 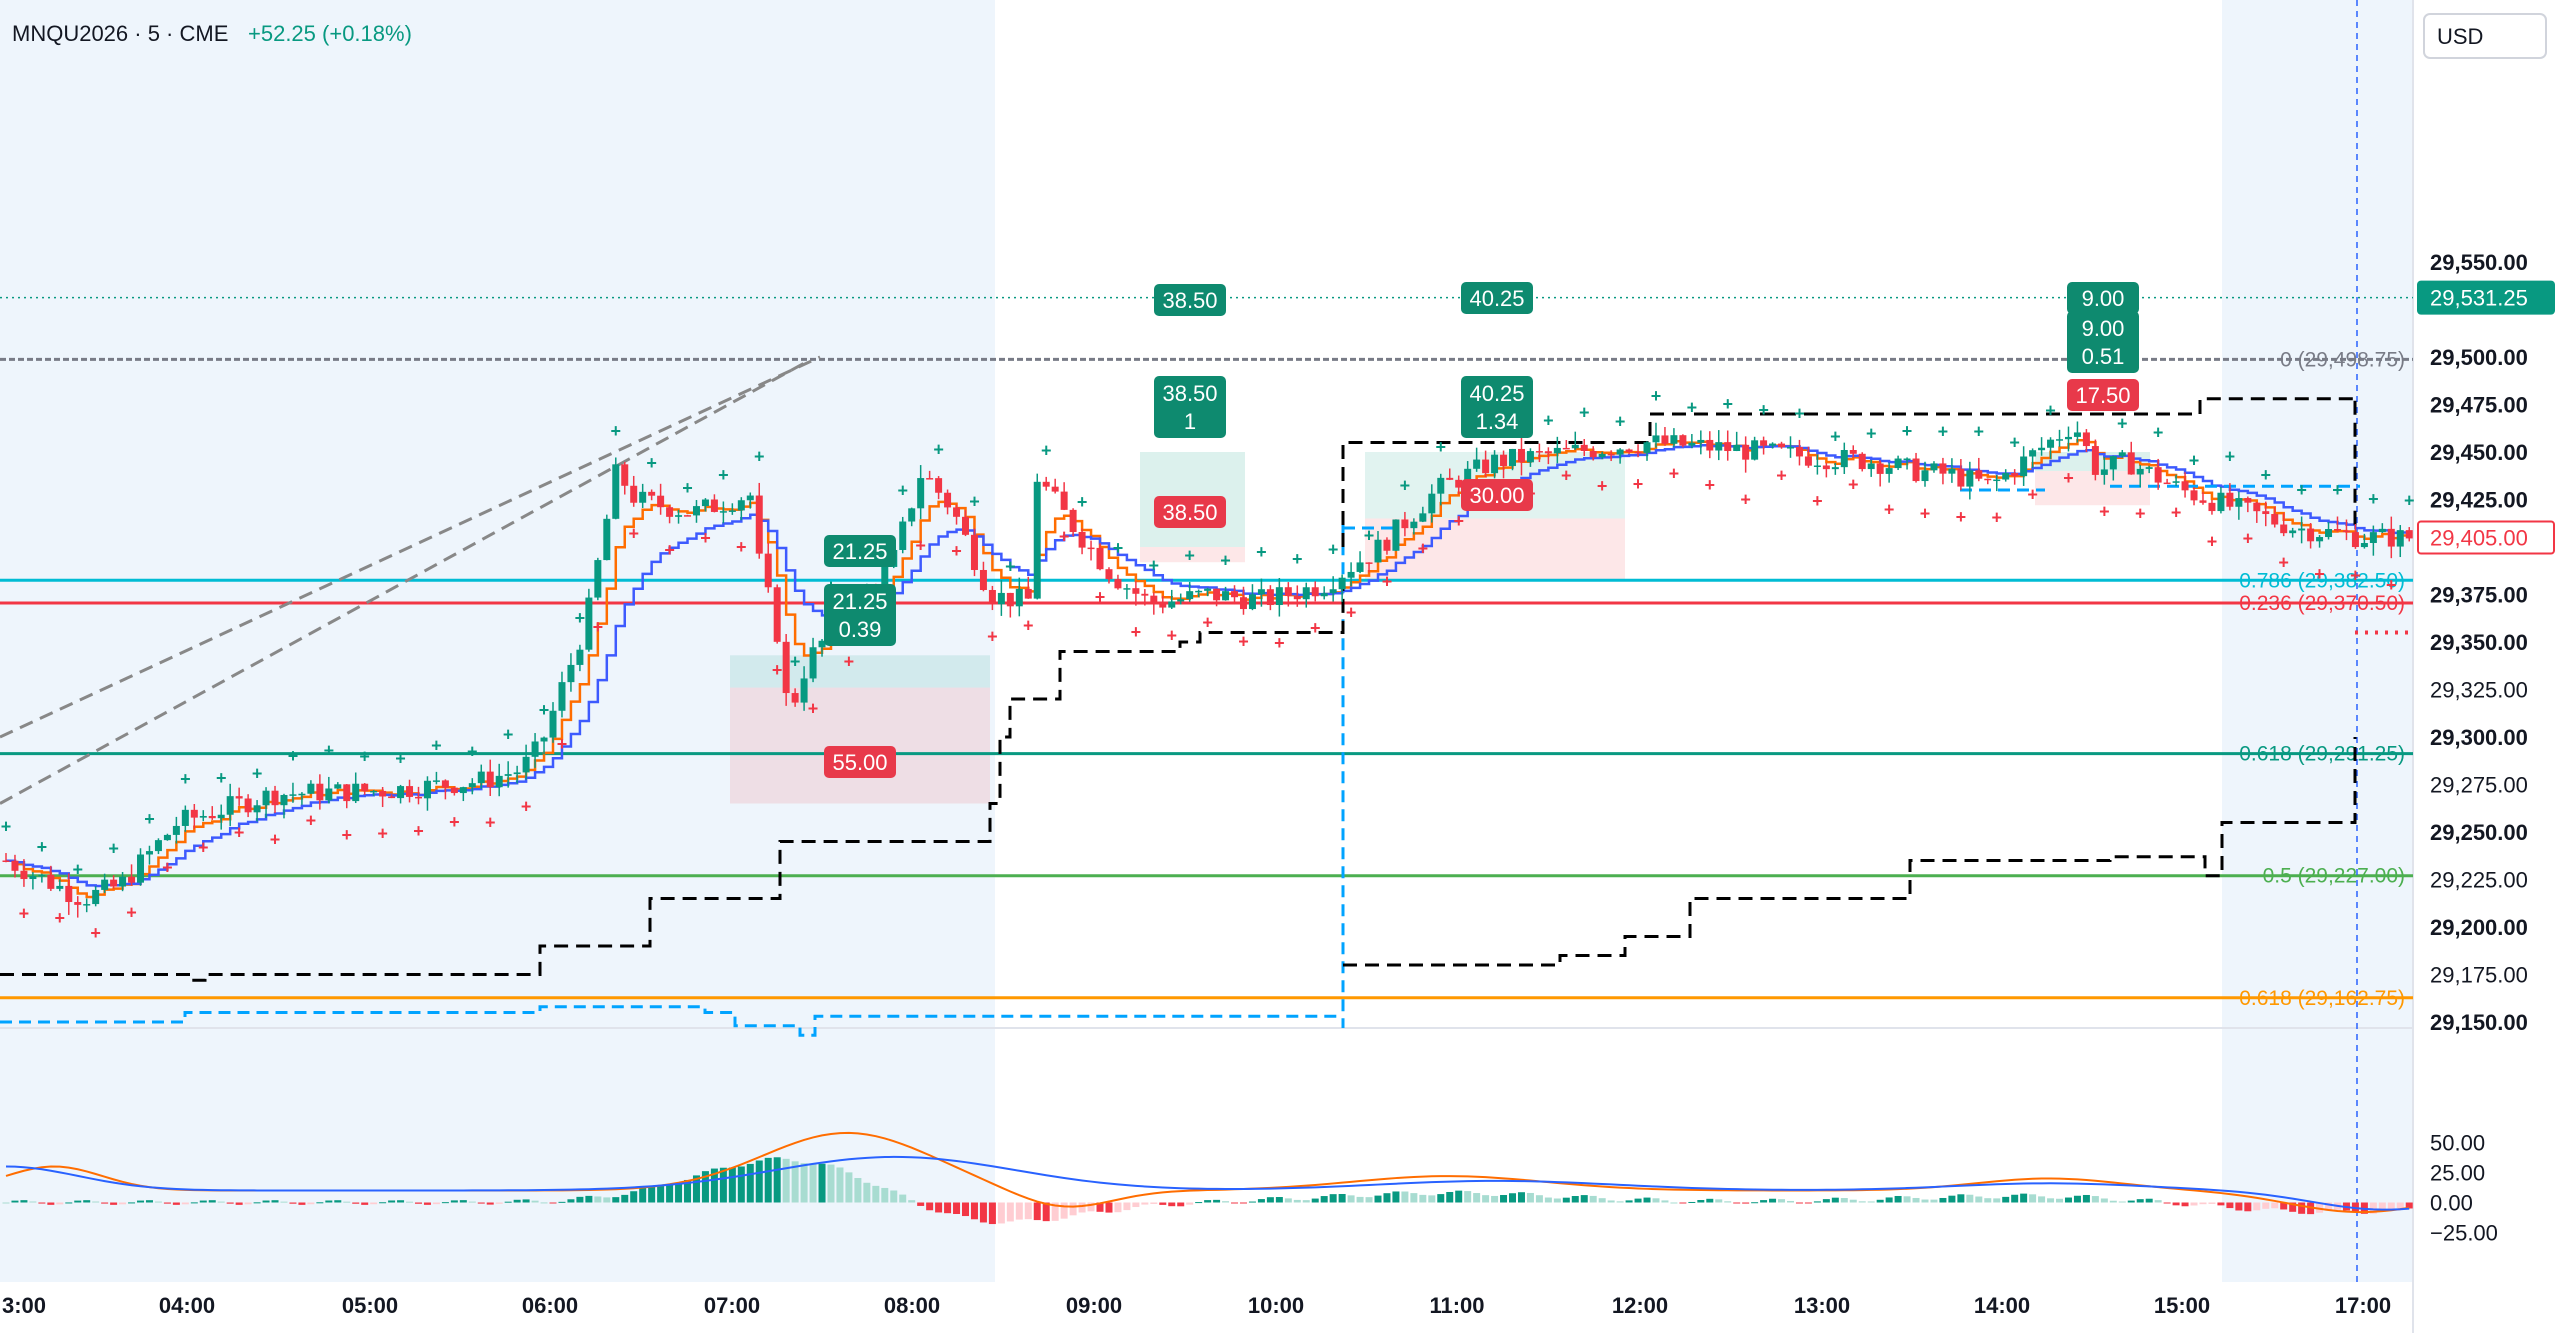 What do you see at coordinates (2485, 36) in the screenshot?
I see `currency-button: USD` at bounding box center [2485, 36].